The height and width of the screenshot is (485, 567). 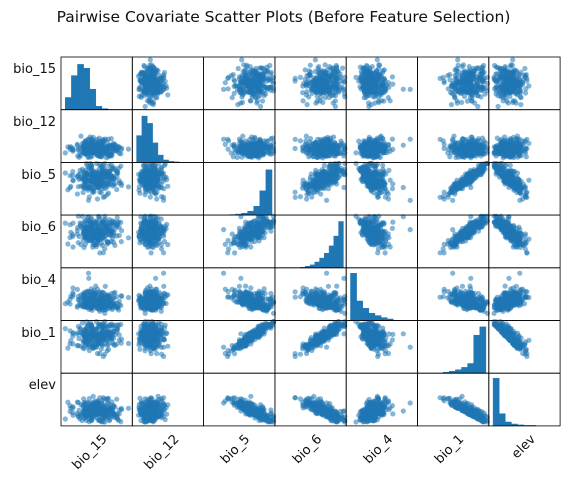 I want to click on panel-bio_5-vs-elev, so click(x=524, y=188).